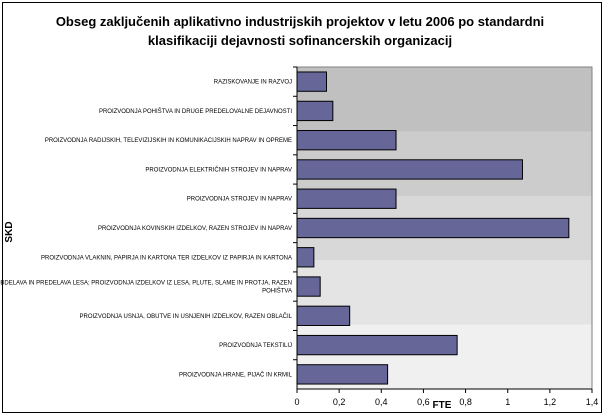 The height and width of the screenshot is (417, 606). What do you see at coordinates (9, 231) in the screenshot?
I see `y-axis-label: SKD` at bounding box center [9, 231].